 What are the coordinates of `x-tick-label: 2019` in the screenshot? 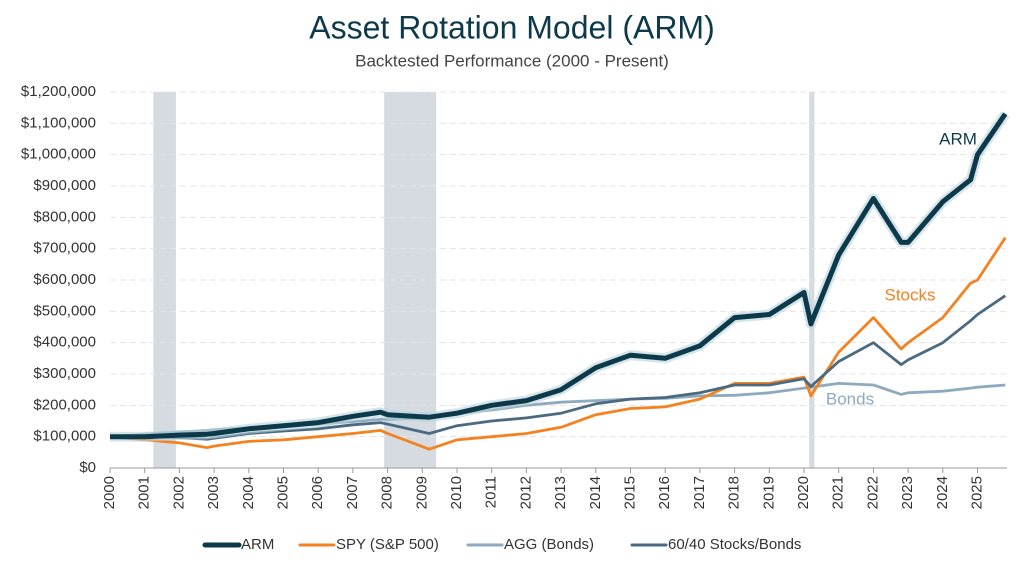 It's located at (768, 492).